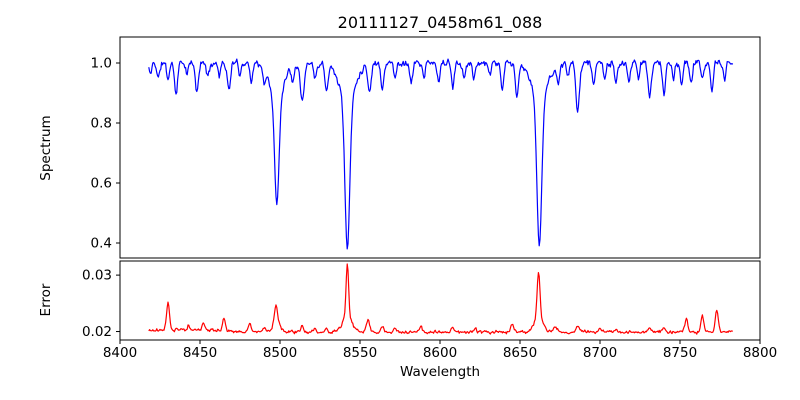 The height and width of the screenshot is (400, 800). Describe the element at coordinates (520, 353) in the screenshot. I see `x-tick-label: 8650` at that location.